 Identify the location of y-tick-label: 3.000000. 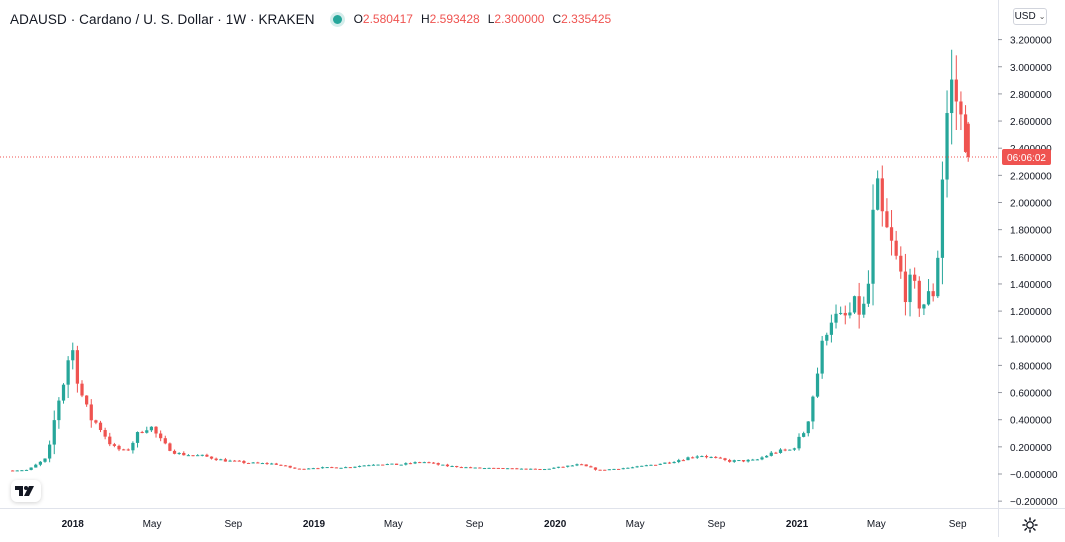
(1031, 68).